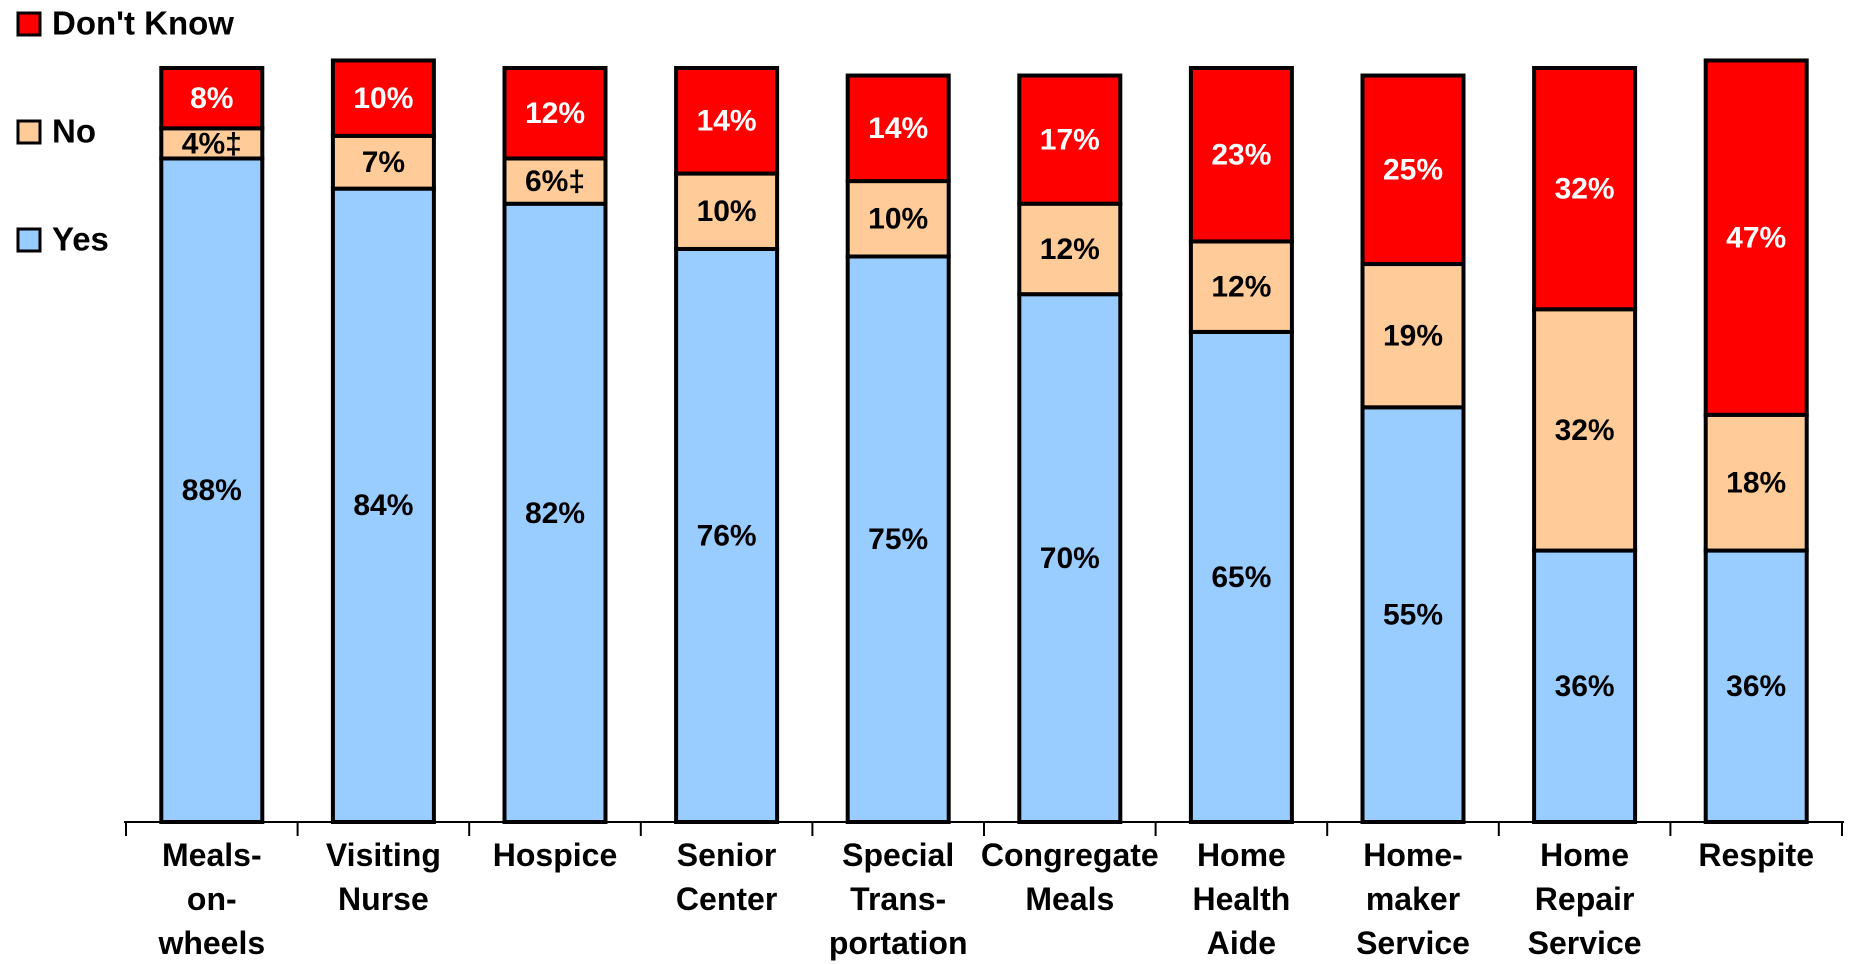 This screenshot has height=964, width=1849. Describe the element at coordinates (383, 505) in the screenshot. I see `data-label: 84%` at that location.